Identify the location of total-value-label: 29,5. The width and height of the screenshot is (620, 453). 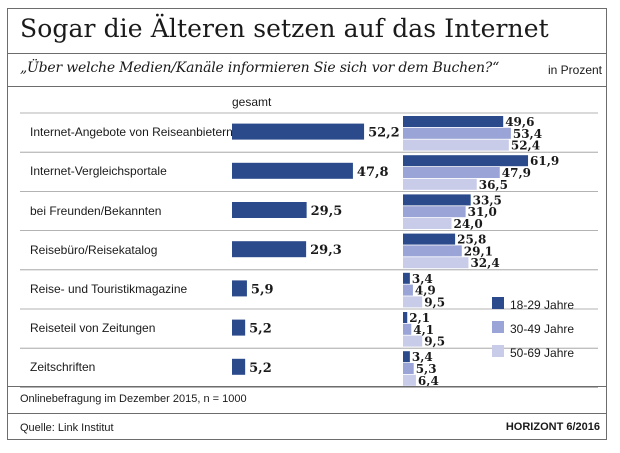
(327, 211).